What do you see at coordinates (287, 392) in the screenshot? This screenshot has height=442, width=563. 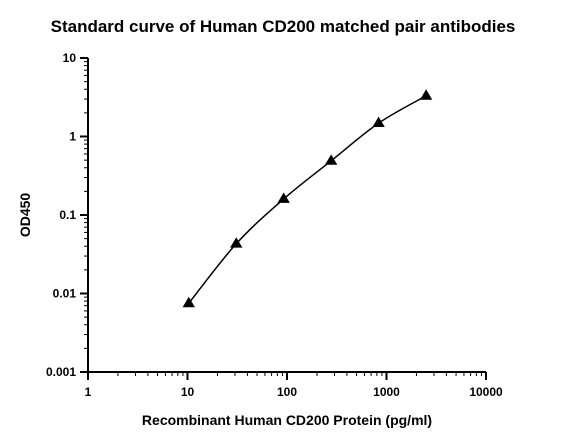 I see `x-tick-label: 100` at bounding box center [287, 392].